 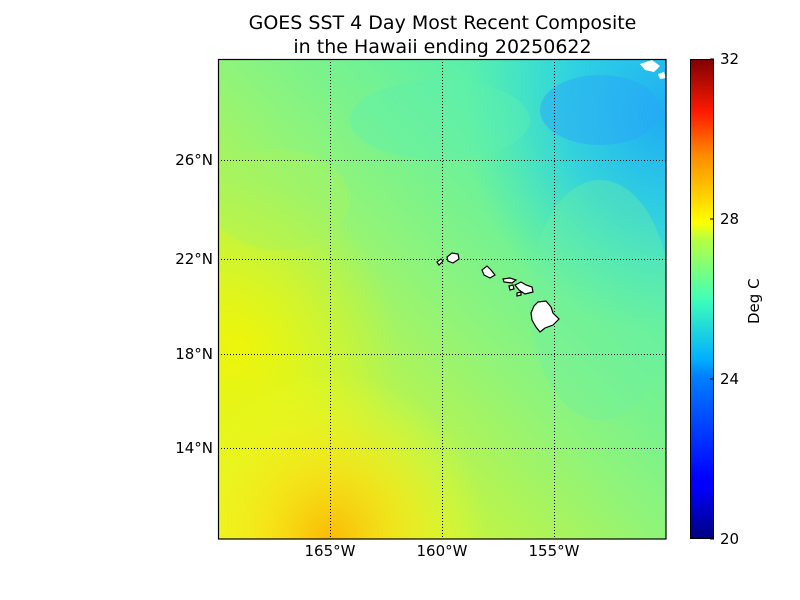 What do you see at coordinates (442, 47) in the screenshot?
I see `map-title-line-2: in the Hawaii ending 20250622` at bounding box center [442, 47].